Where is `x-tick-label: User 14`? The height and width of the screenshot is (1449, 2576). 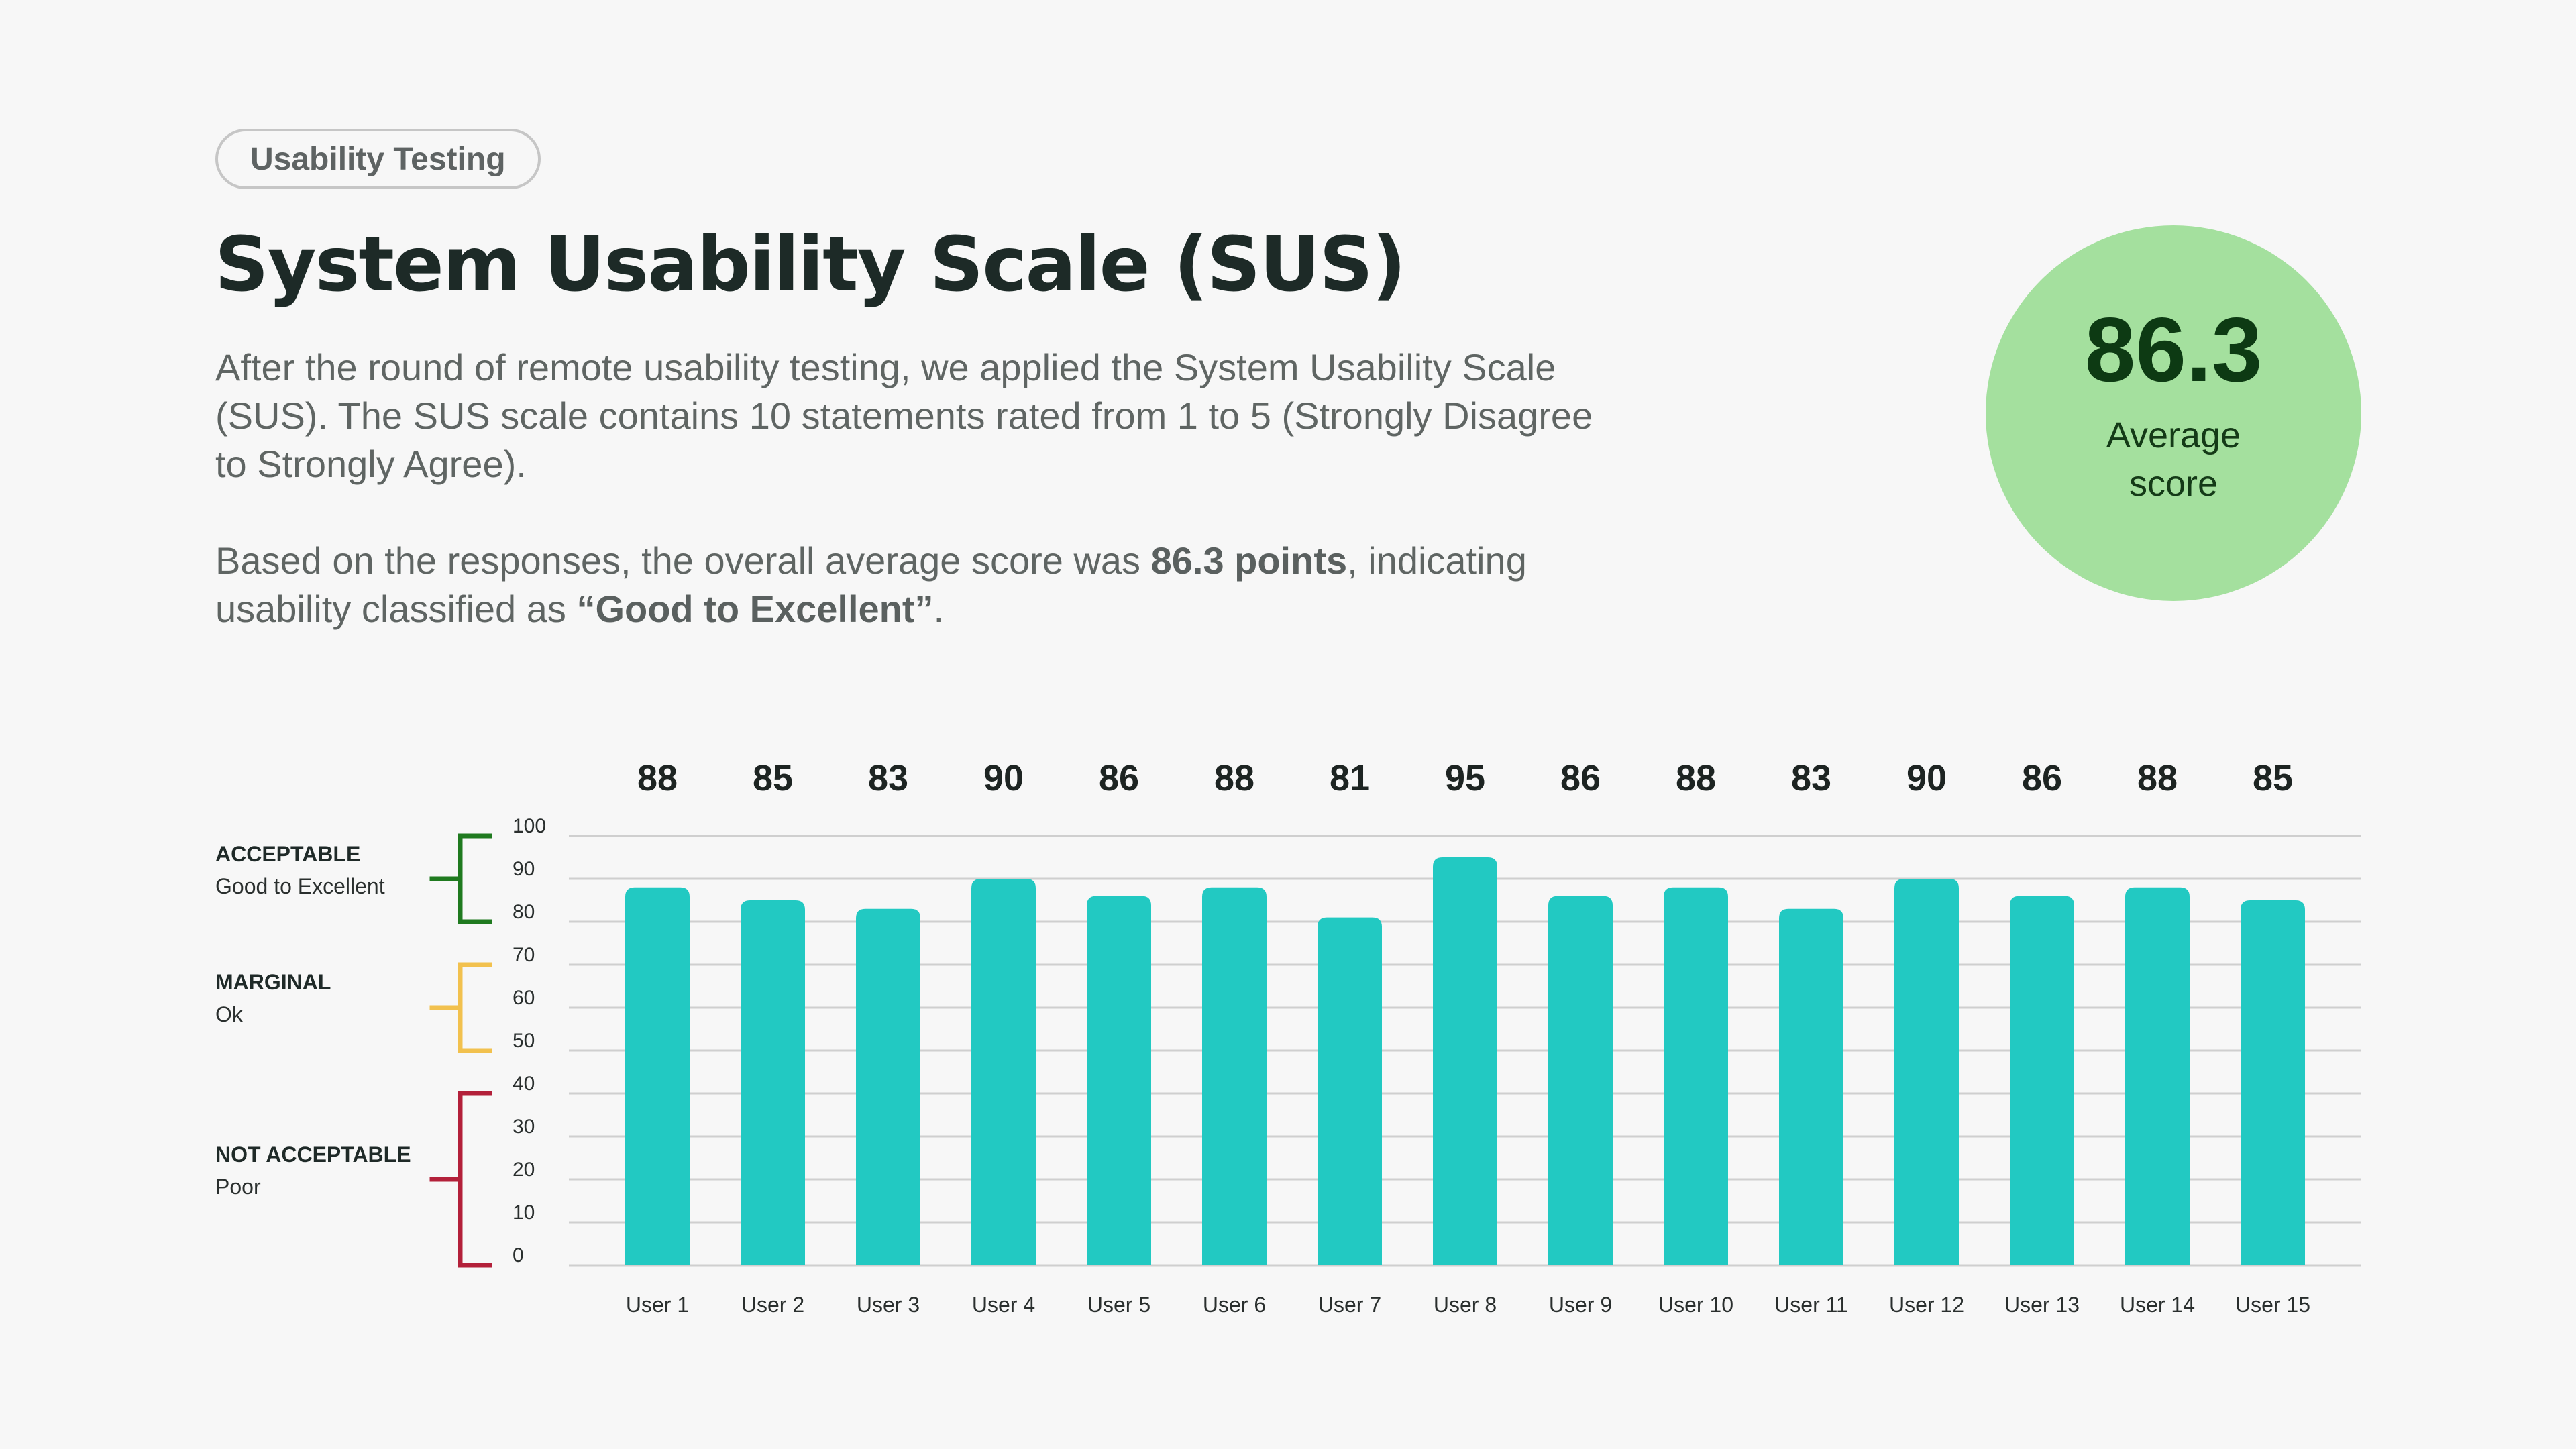
x-tick-label: User 14 is located at coordinates (2157, 1305).